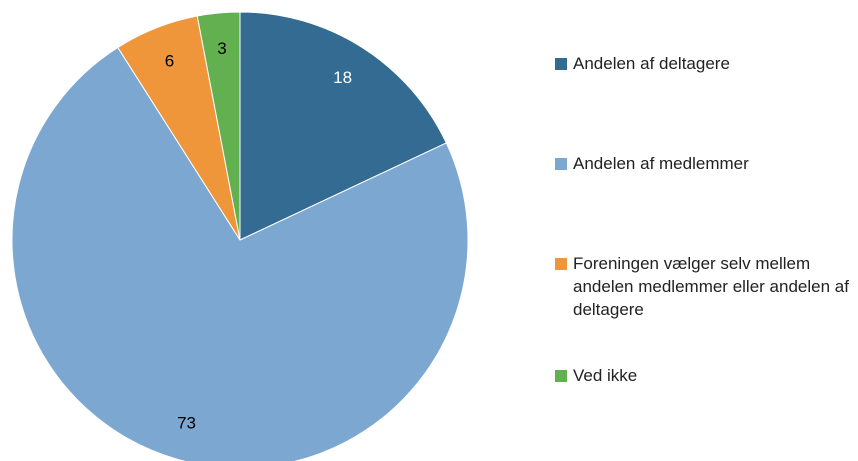  I want to click on legend-item: Ved ikke, so click(705, 375).